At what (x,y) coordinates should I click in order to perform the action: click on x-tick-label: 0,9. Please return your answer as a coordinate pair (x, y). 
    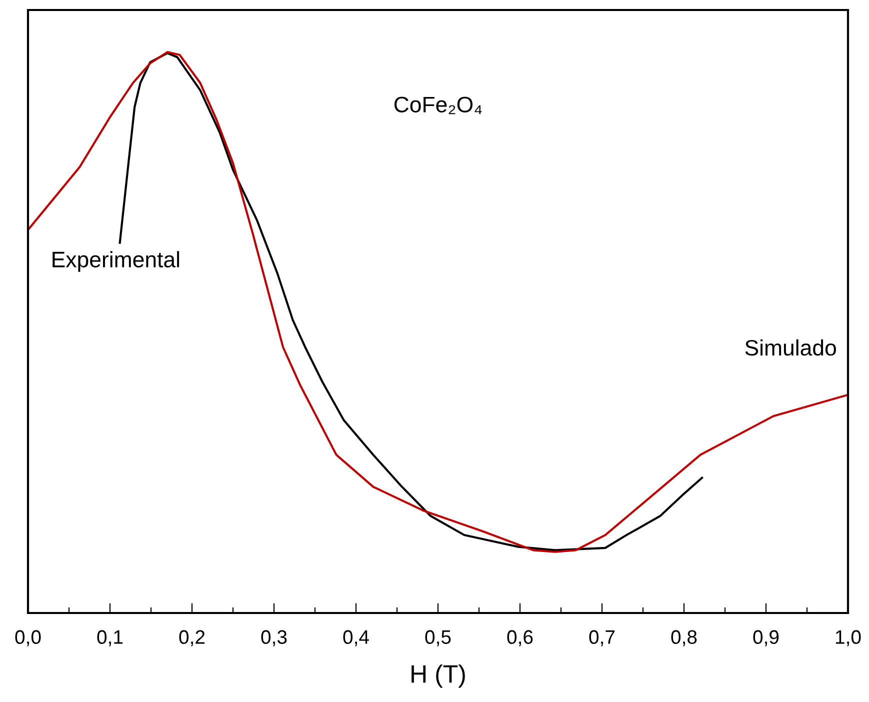
    Looking at the image, I should click on (766, 638).